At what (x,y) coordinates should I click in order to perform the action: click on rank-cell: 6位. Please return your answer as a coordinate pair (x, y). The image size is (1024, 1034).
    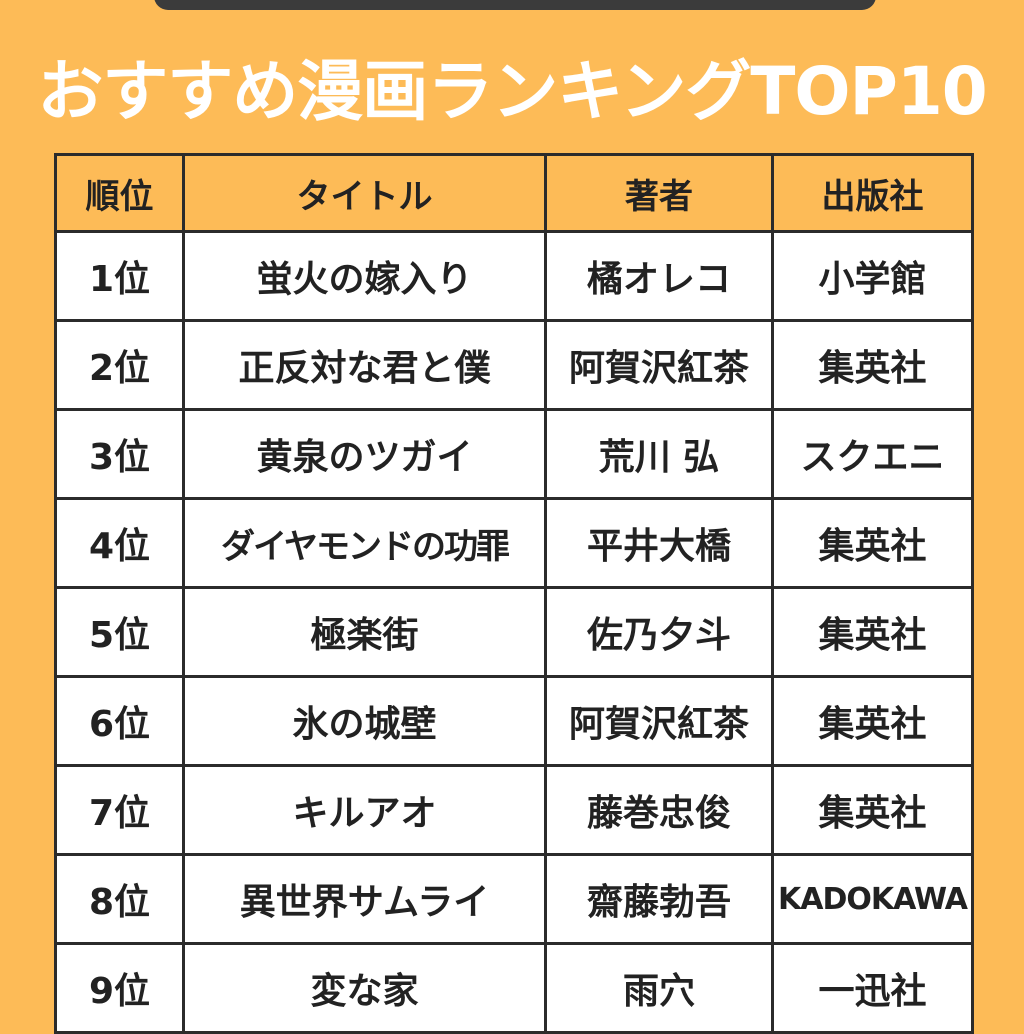
    Looking at the image, I should click on (119, 721).